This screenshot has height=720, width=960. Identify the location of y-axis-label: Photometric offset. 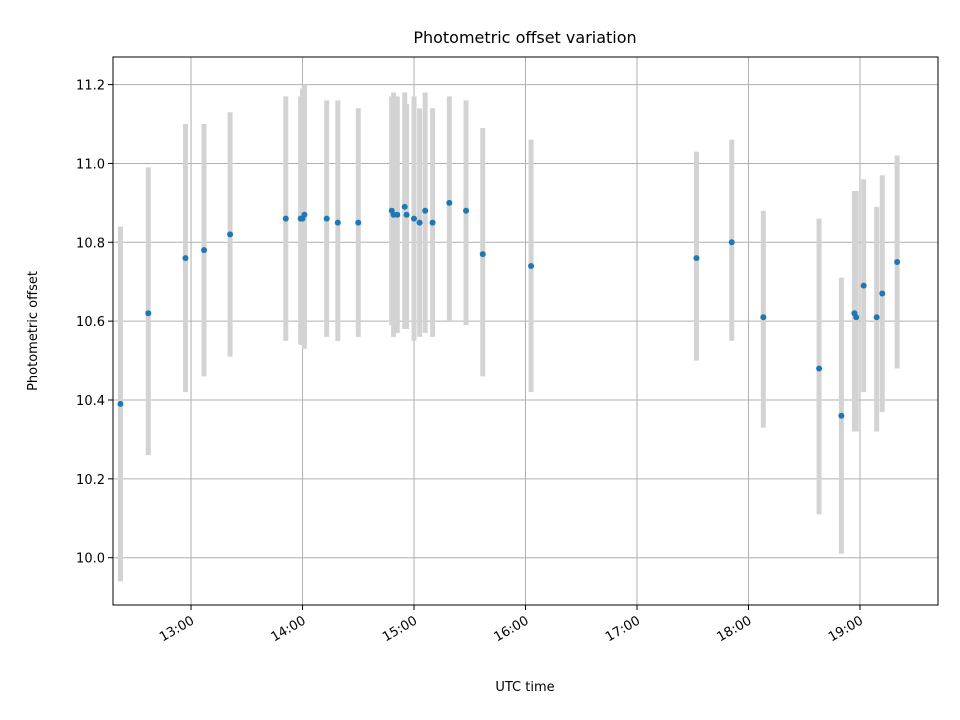
(33, 331).